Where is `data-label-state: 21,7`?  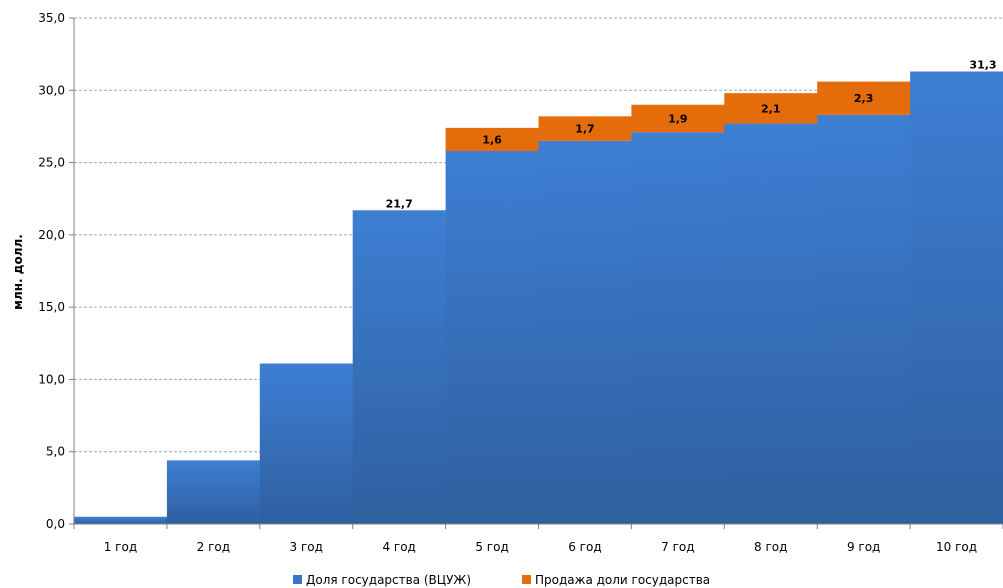 data-label-state: 21,7 is located at coordinates (399, 203).